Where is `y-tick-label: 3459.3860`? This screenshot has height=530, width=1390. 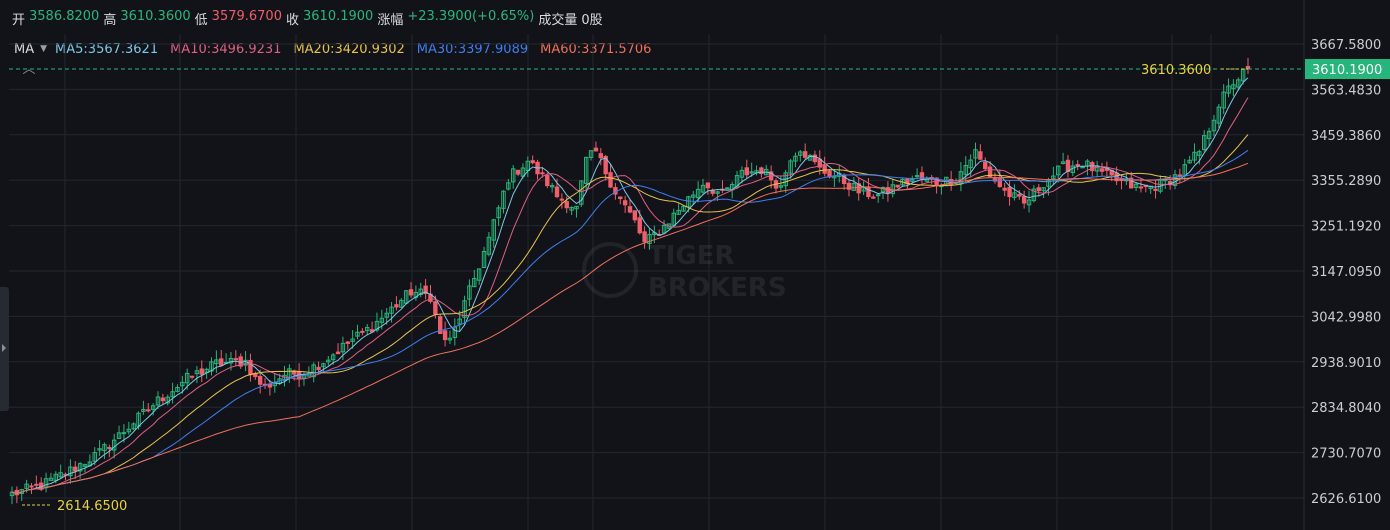 y-tick-label: 3459.3860 is located at coordinates (1346, 136).